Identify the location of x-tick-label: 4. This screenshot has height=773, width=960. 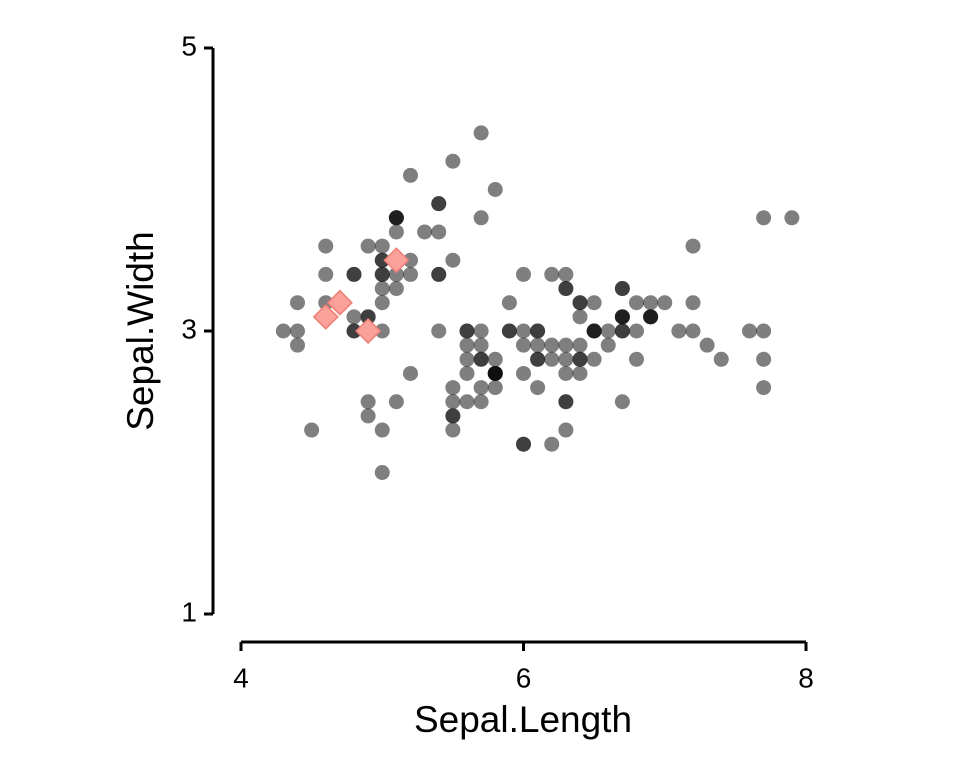
(241, 677).